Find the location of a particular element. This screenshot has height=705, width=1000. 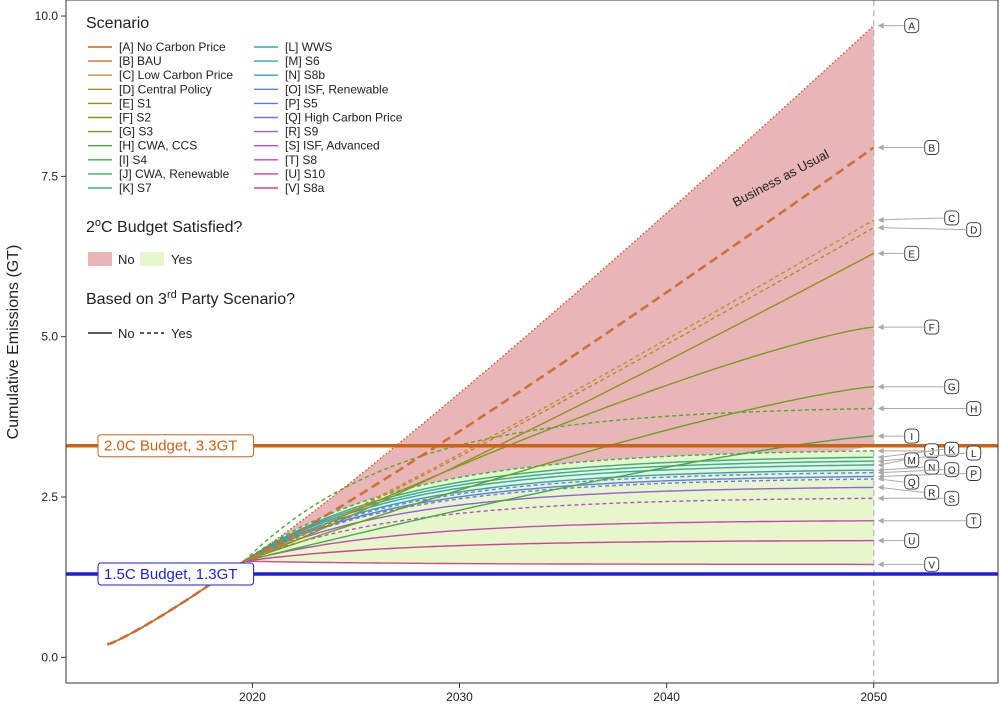

budget-label-0: 2.0C Budget, 3.3GT is located at coordinates (170, 446).